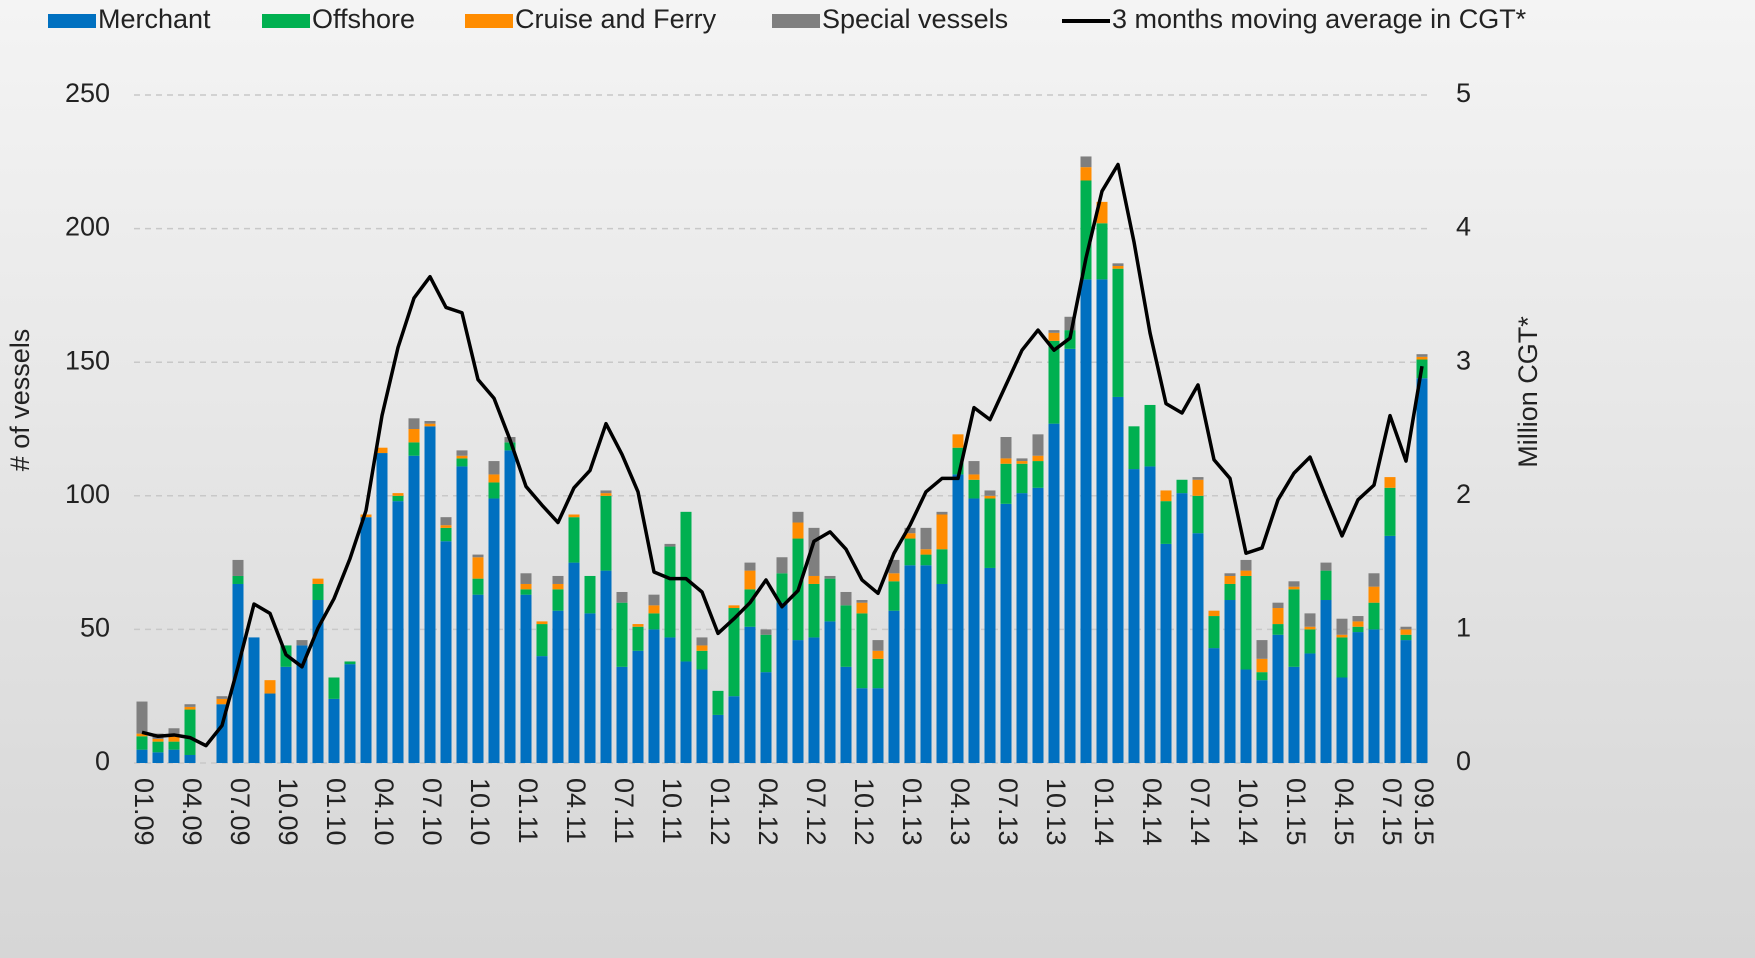 Image resolution: width=1755 pixels, height=958 pixels. What do you see at coordinates (288, 812) in the screenshot?
I see `x-tick-label: 10.09` at bounding box center [288, 812].